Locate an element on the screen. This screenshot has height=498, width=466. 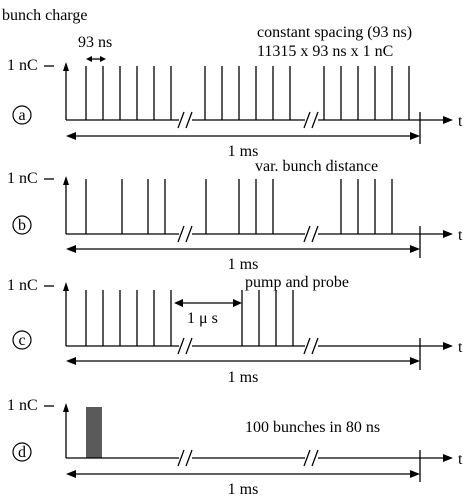
spacing-indicator is located at coordinates (96, 59).